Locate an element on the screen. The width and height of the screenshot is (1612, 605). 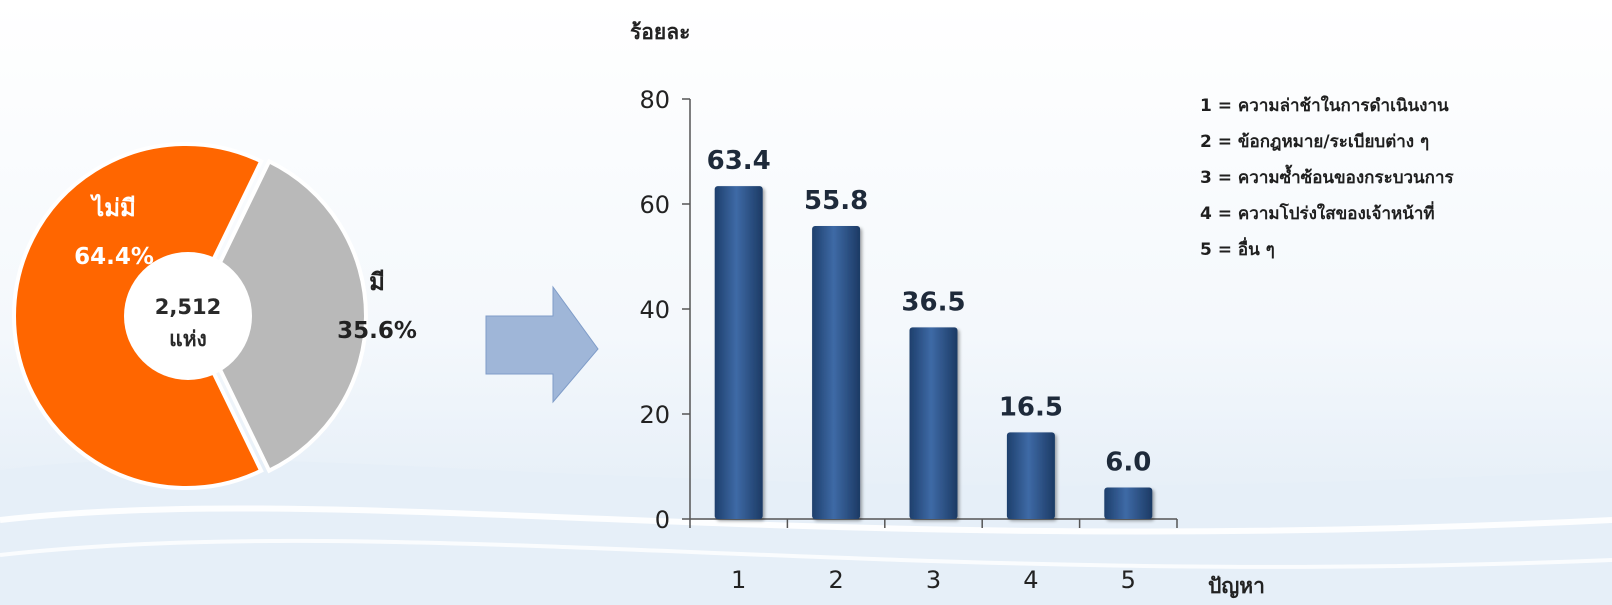
pie-value-yes: 35.6% is located at coordinates (377, 331).